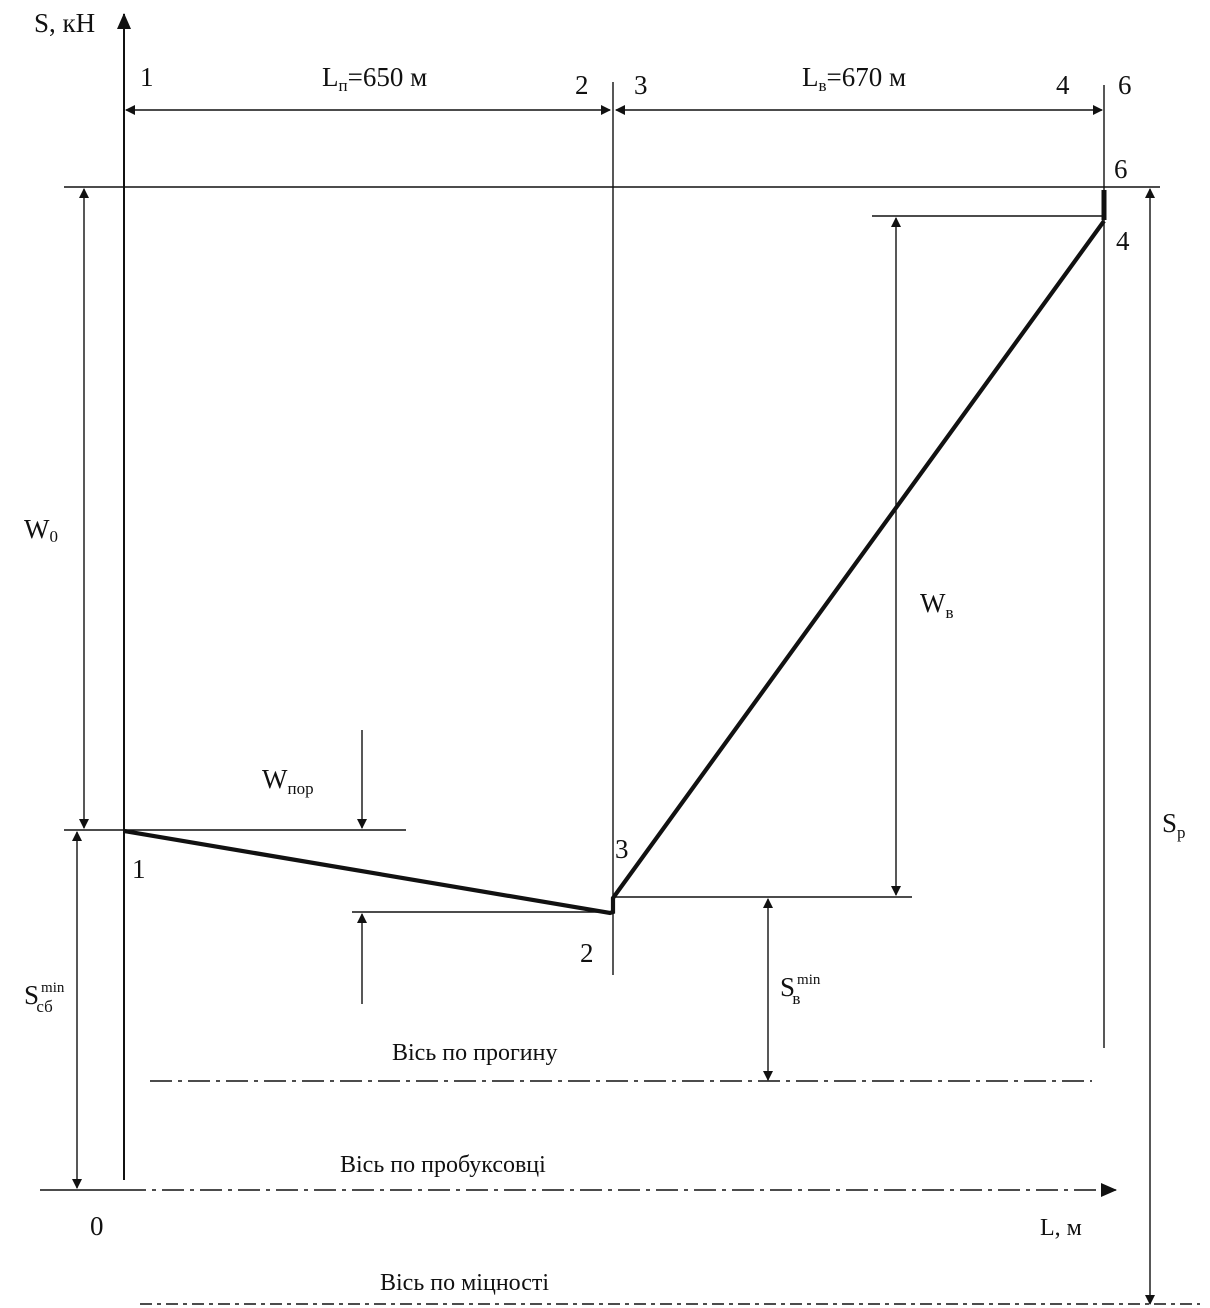 This screenshot has height=1308, width=1210. What do you see at coordinates (582, 85) in the screenshot?
I see `top-point-2: 2` at bounding box center [582, 85].